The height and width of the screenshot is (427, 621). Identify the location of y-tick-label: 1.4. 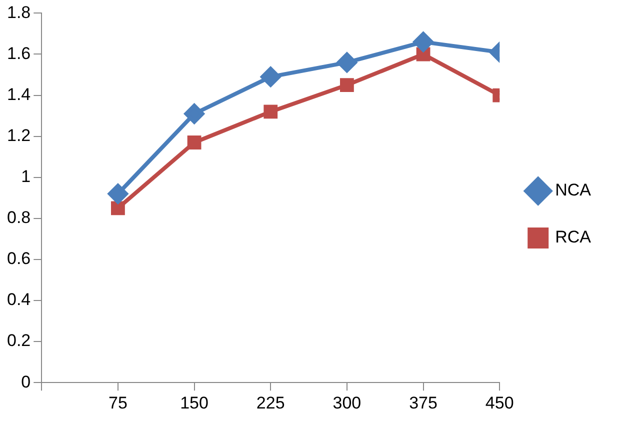
(18, 94).